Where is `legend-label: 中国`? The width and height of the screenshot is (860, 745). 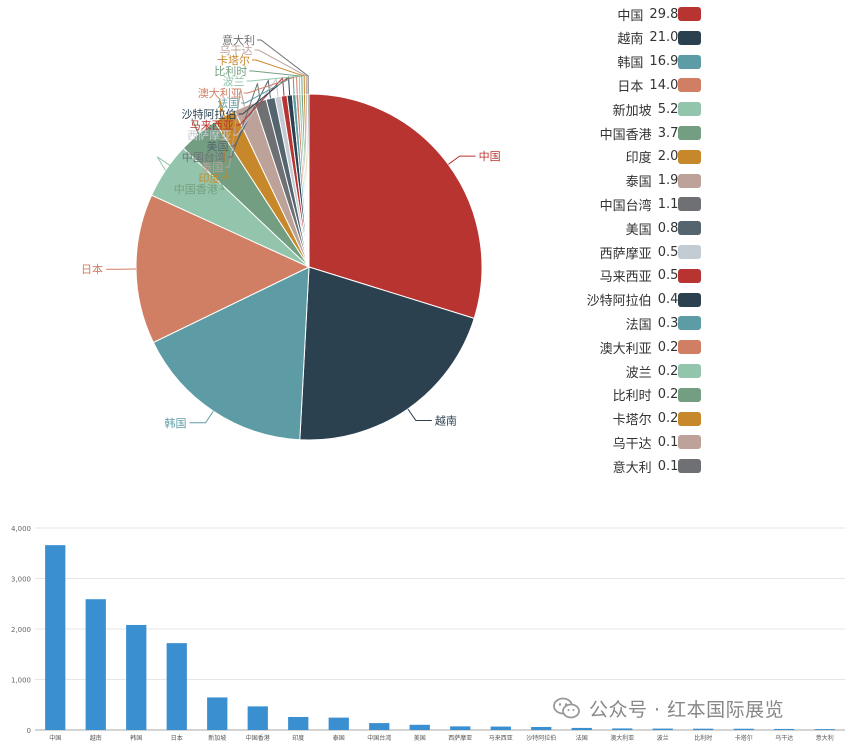 legend-label: 中国 is located at coordinates (630, 16).